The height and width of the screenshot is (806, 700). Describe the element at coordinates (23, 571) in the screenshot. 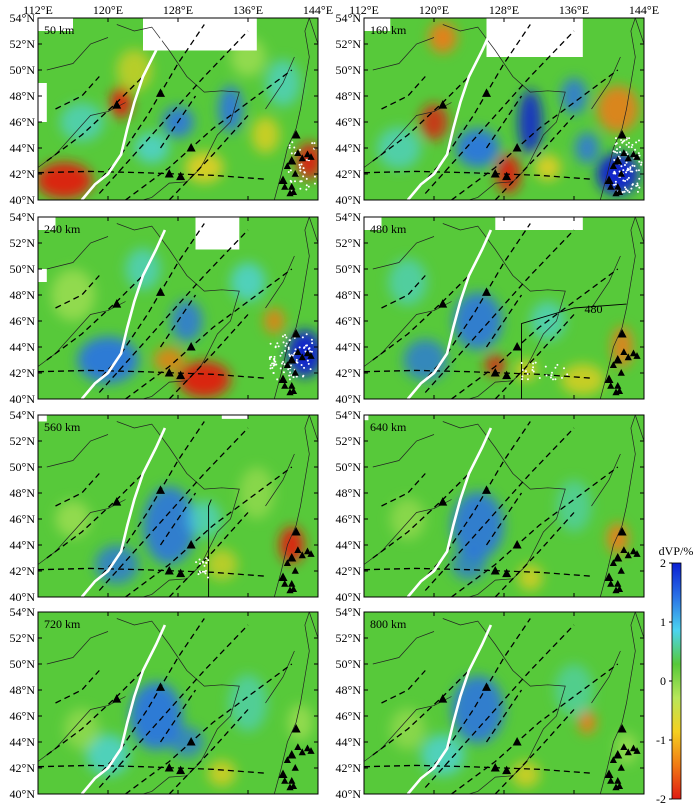

I see `lat-tick-label: 42°N` at that location.